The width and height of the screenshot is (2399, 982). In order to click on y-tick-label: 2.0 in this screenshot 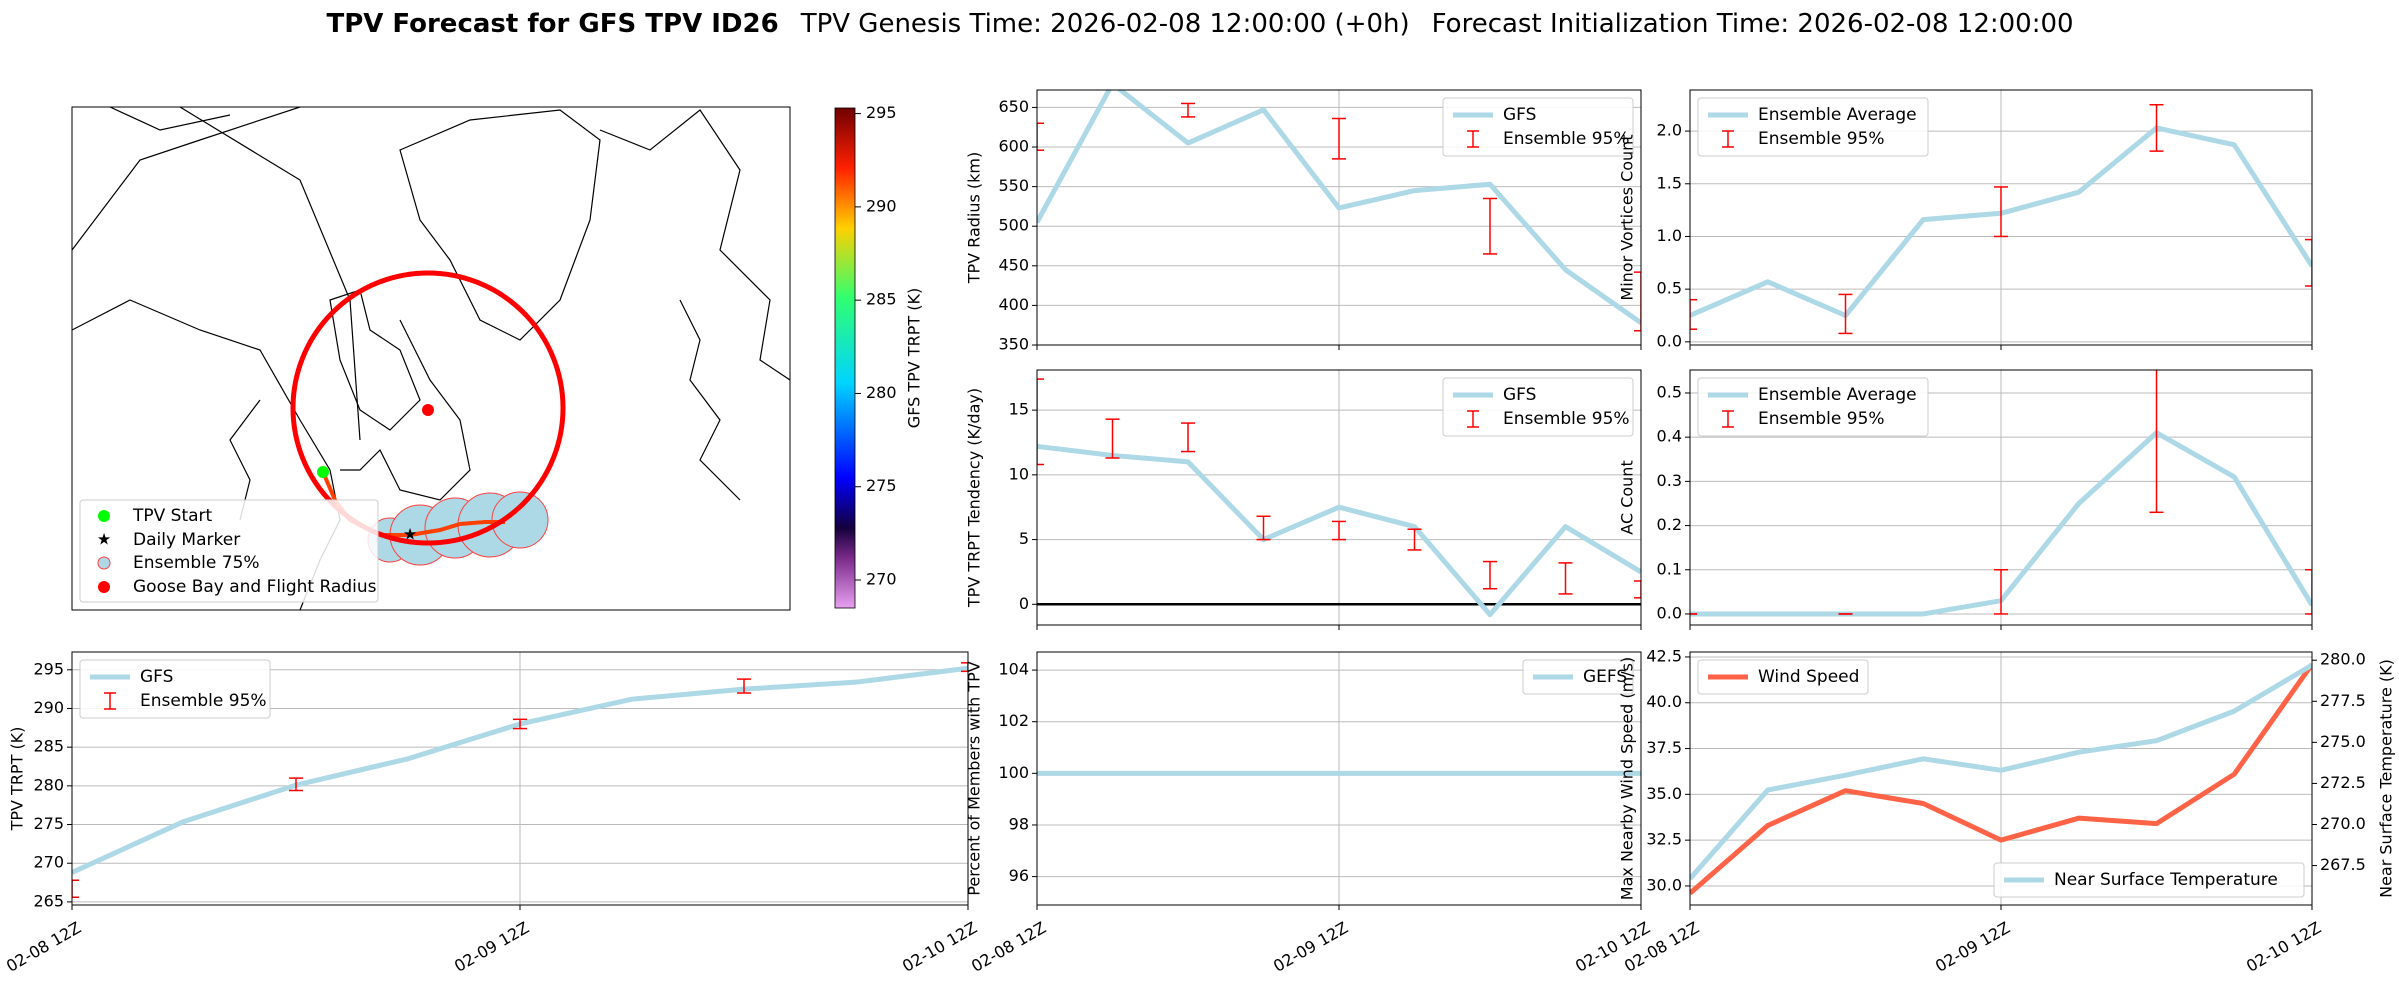, I will do `click(1669, 130)`.